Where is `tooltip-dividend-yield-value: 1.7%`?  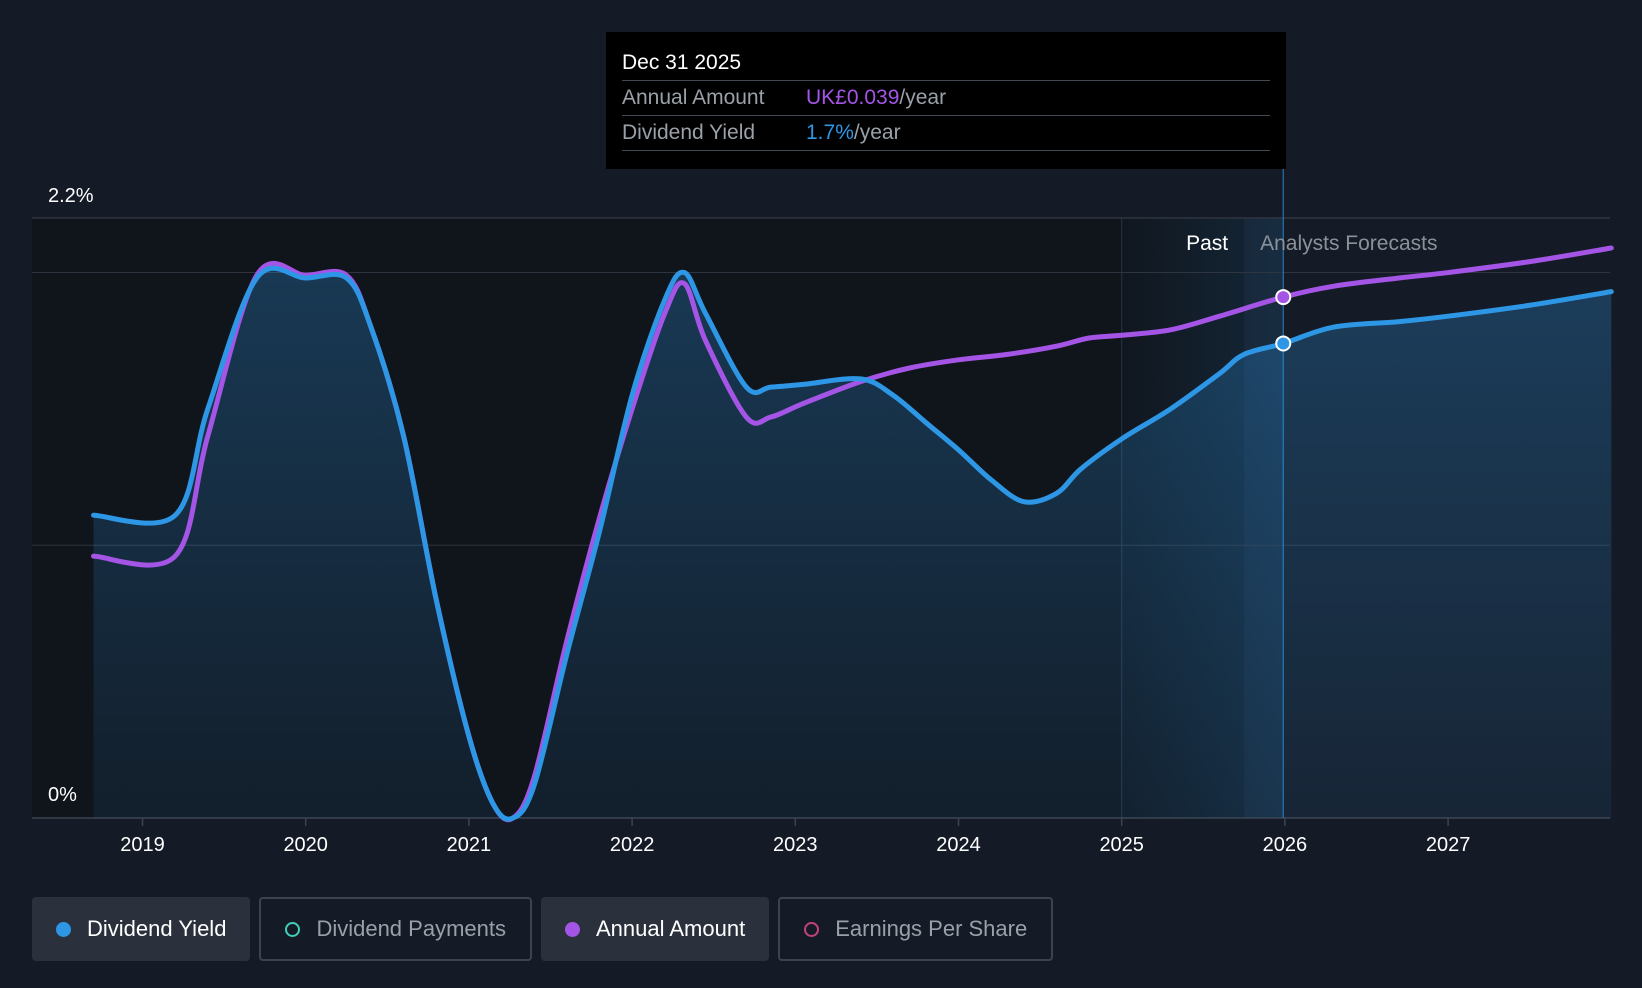 tooltip-dividend-yield-value: 1.7% is located at coordinates (830, 132).